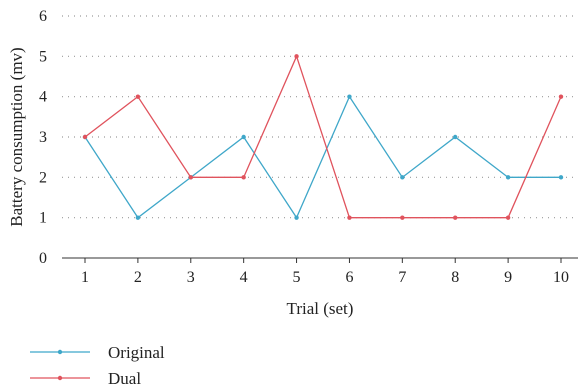 The image size is (587, 389). What do you see at coordinates (191, 277) in the screenshot?
I see `x-tick-label-3: 3` at bounding box center [191, 277].